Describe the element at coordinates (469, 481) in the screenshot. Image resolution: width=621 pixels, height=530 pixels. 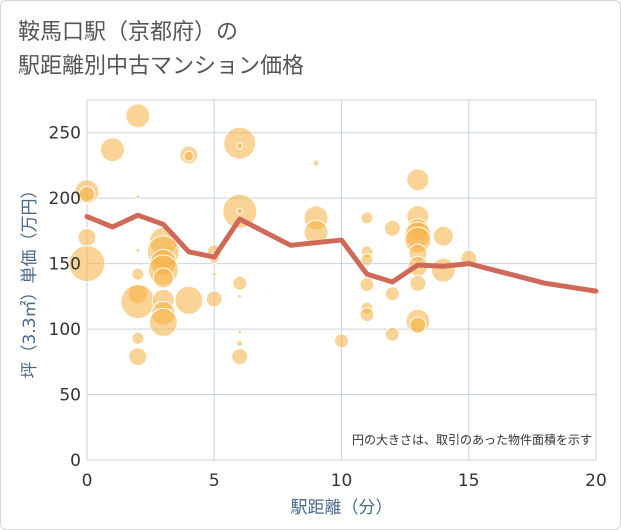
I see `x-tick-label: 15` at that location.